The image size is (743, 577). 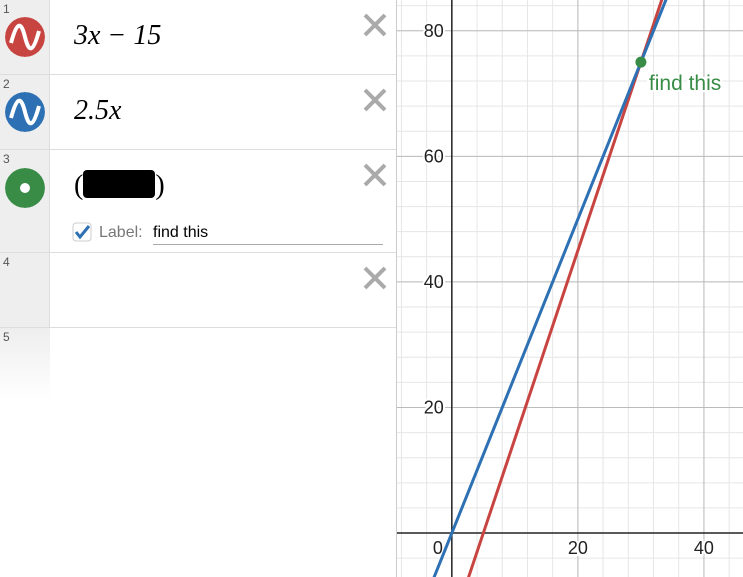 What do you see at coordinates (641, 62) in the screenshot?
I see `point` at bounding box center [641, 62].